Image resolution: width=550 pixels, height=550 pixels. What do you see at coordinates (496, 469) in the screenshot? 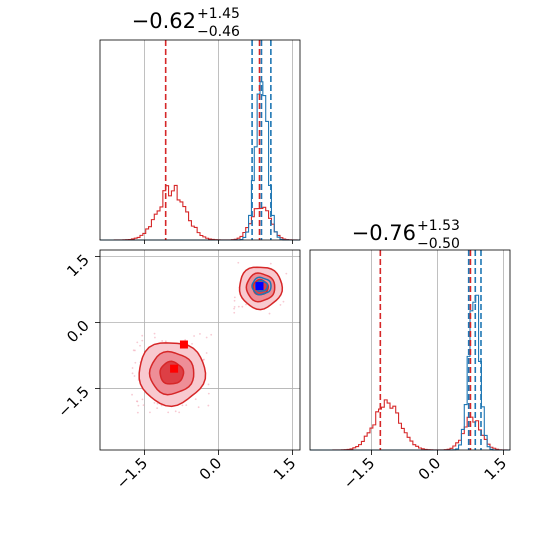
I see `xtick-label-param-2: 1.5` at bounding box center [496, 469].